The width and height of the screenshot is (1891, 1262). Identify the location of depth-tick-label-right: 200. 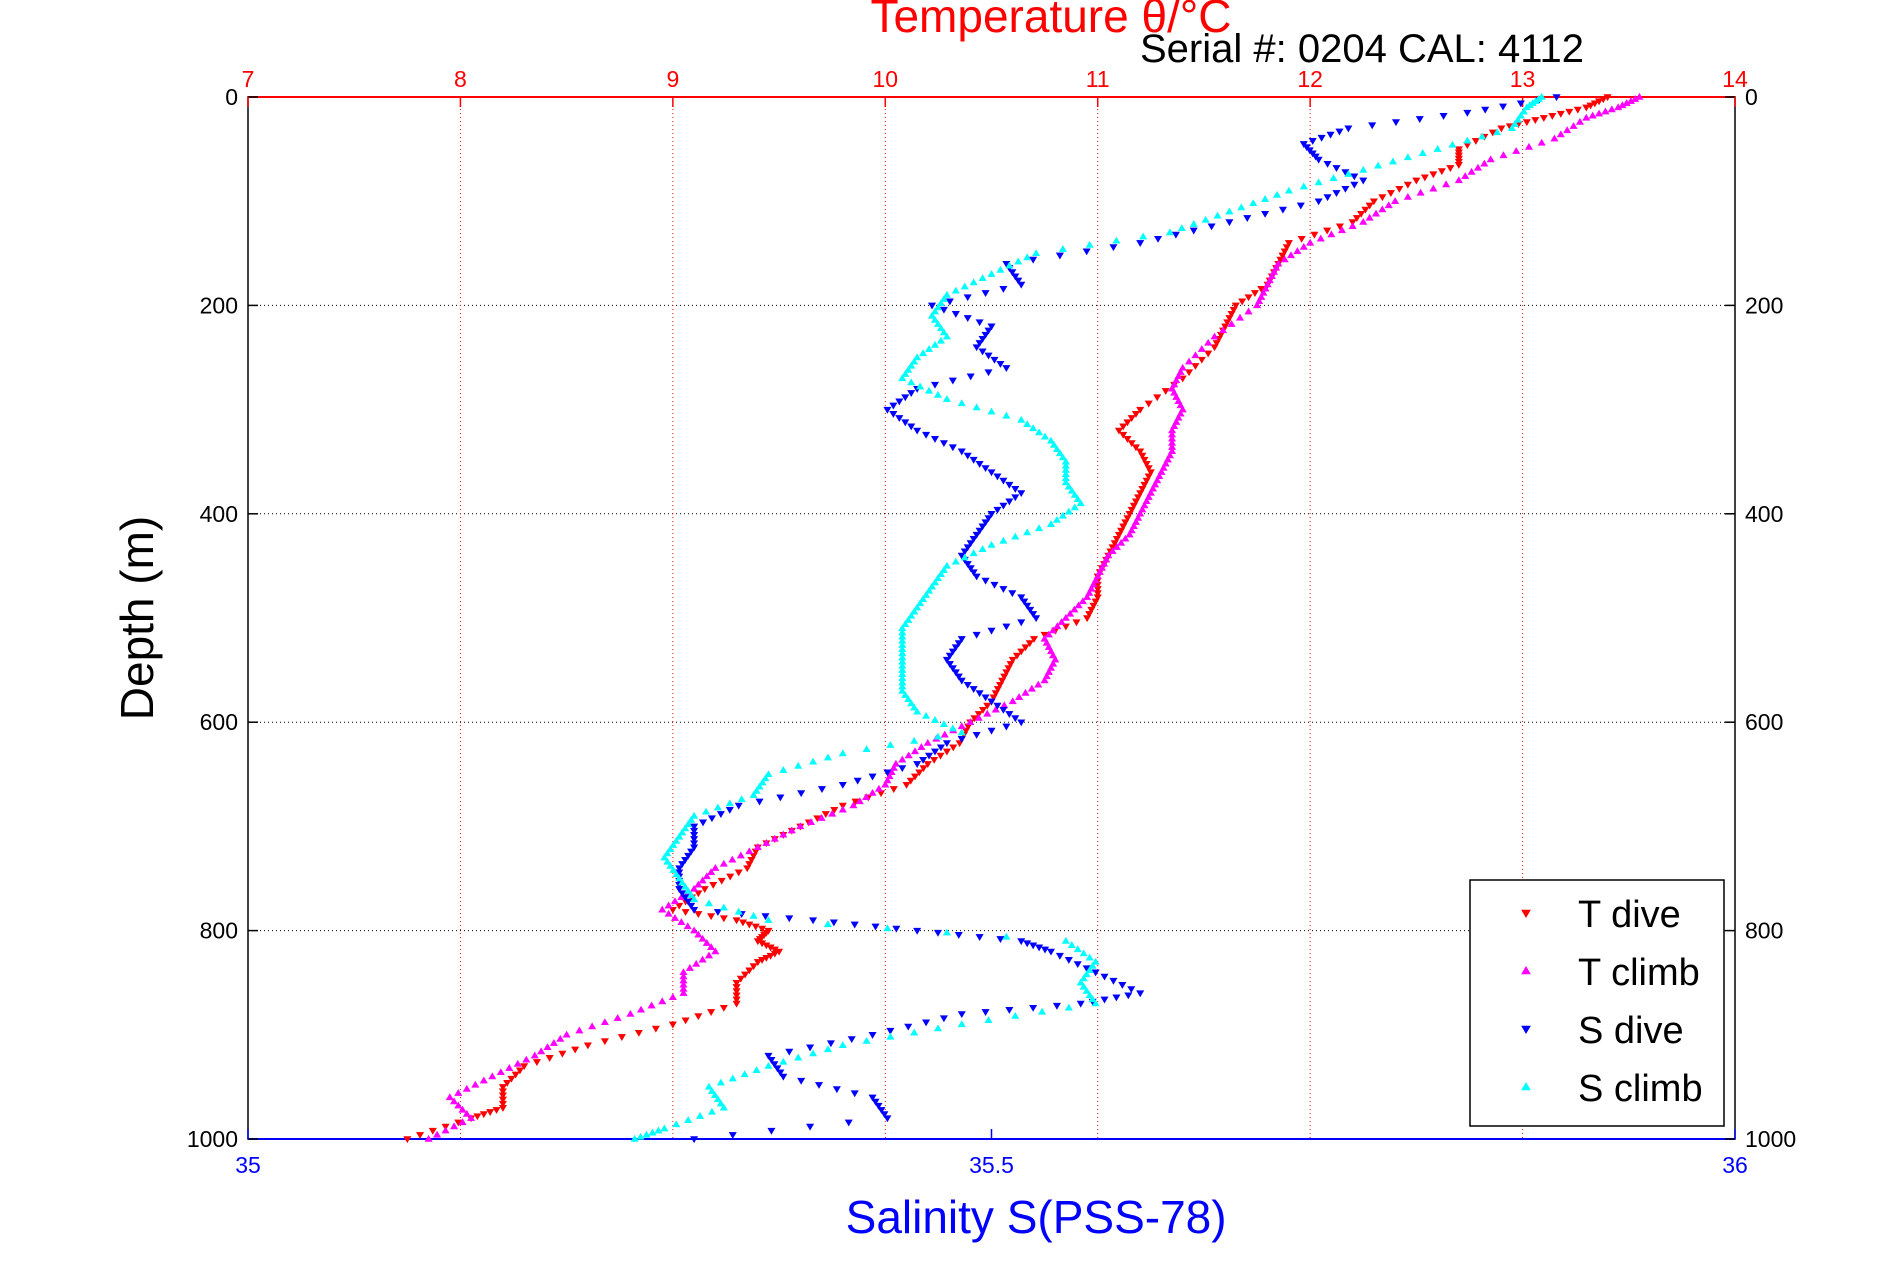
(1764, 305).